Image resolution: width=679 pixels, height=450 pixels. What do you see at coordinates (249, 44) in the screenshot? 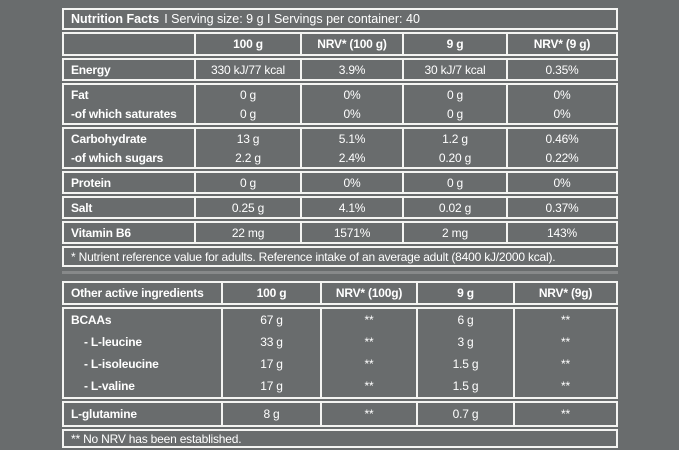
I see `column-header-100g: 100 g` at bounding box center [249, 44].